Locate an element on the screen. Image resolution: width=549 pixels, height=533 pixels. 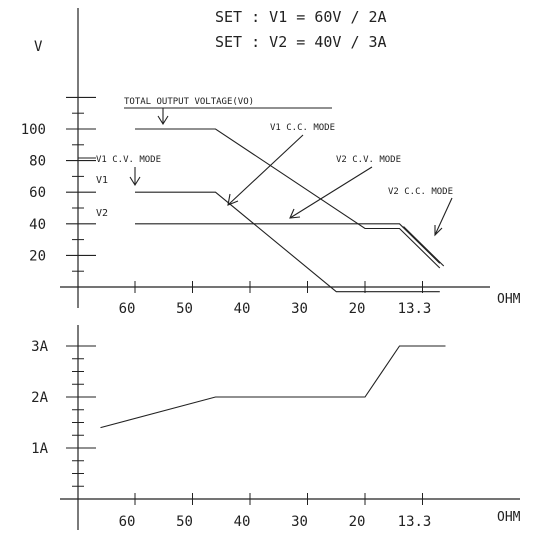
vo-annotation: TOTAL OUTPUT VOLTAGE(VO) is located at coordinates (189, 102).